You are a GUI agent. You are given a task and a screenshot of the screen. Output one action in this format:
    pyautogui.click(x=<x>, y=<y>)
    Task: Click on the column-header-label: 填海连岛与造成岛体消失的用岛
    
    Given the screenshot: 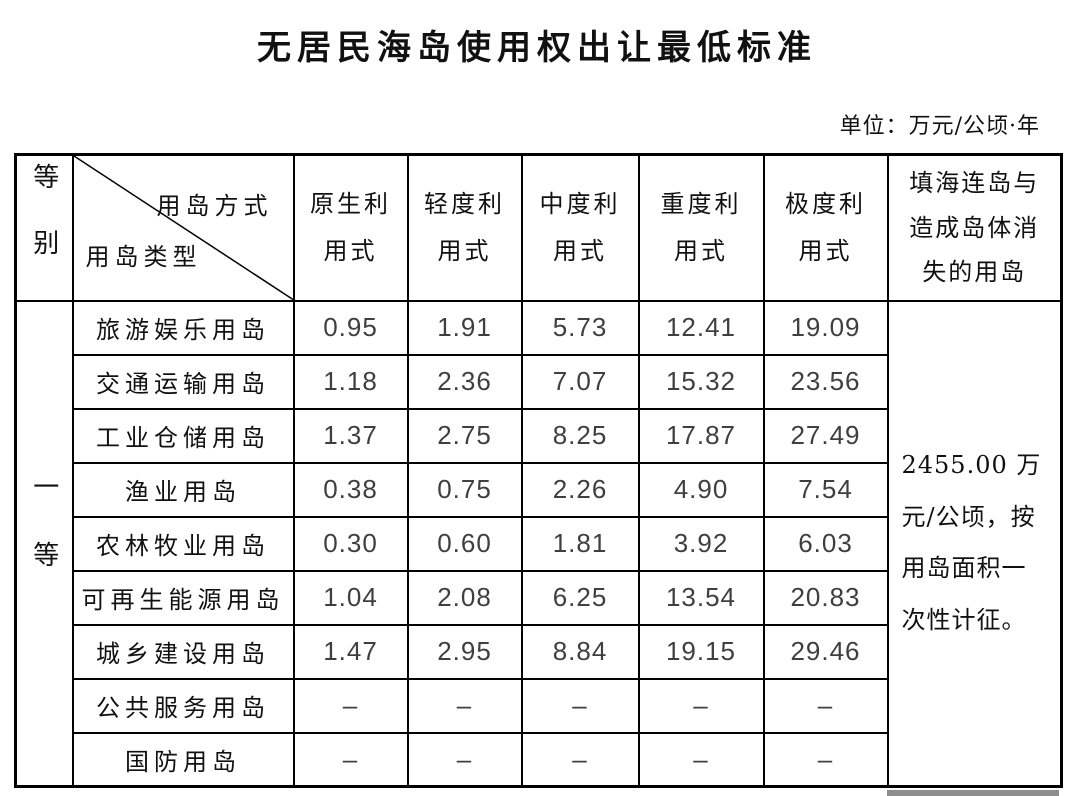 What is the action you would take?
    pyautogui.click(x=974, y=227)
    